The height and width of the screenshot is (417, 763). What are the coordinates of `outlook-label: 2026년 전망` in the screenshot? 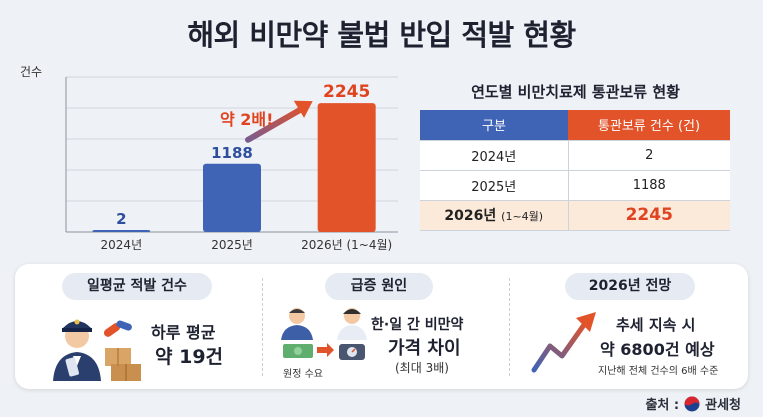 It's located at (630, 286).